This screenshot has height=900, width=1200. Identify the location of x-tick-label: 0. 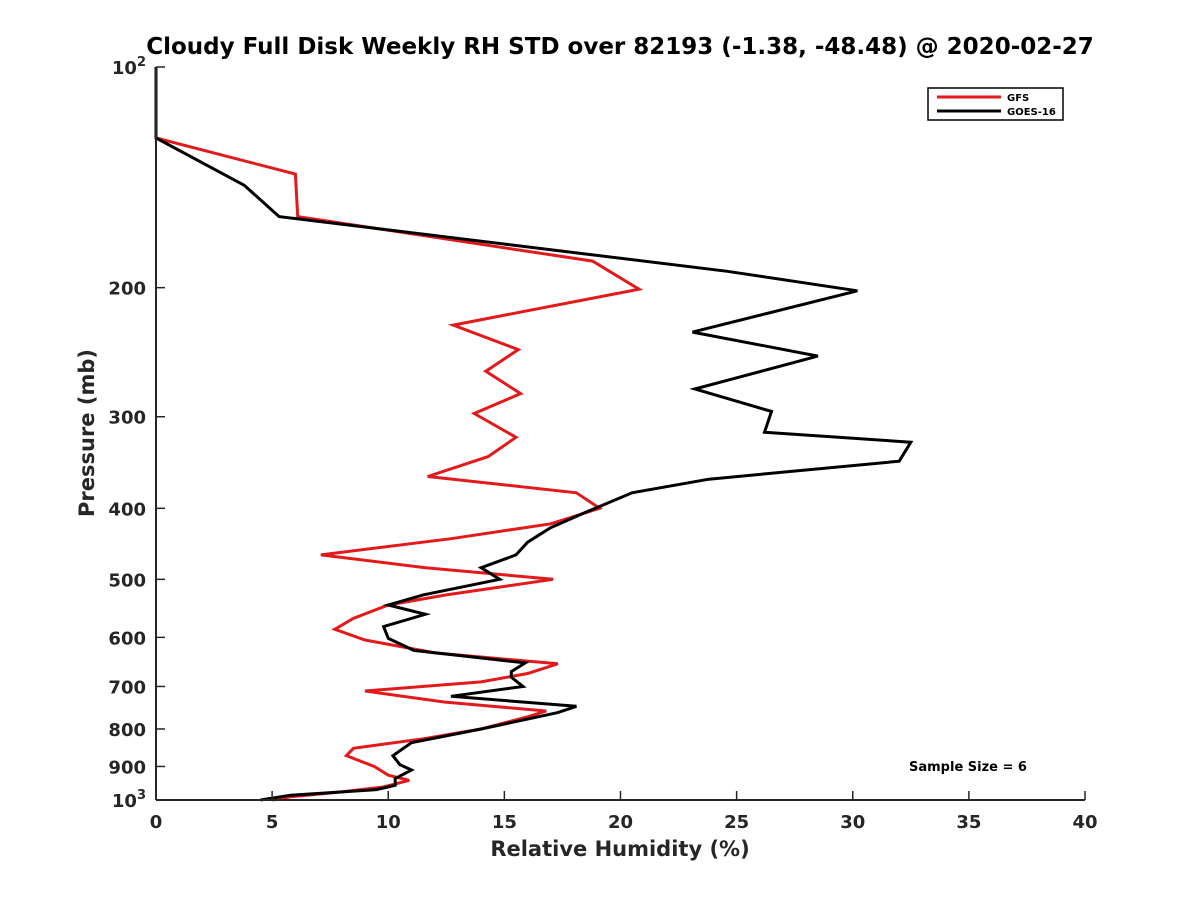
(156, 822).